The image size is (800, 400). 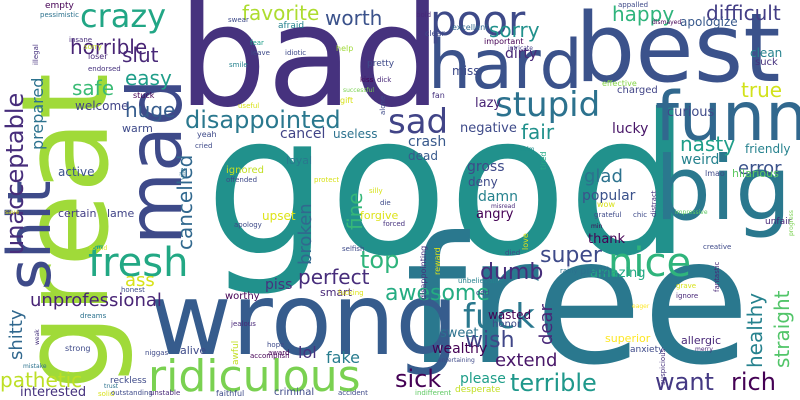 What do you see at coordinates (418, 122) in the screenshot?
I see `word-sad: sad` at bounding box center [418, 122].